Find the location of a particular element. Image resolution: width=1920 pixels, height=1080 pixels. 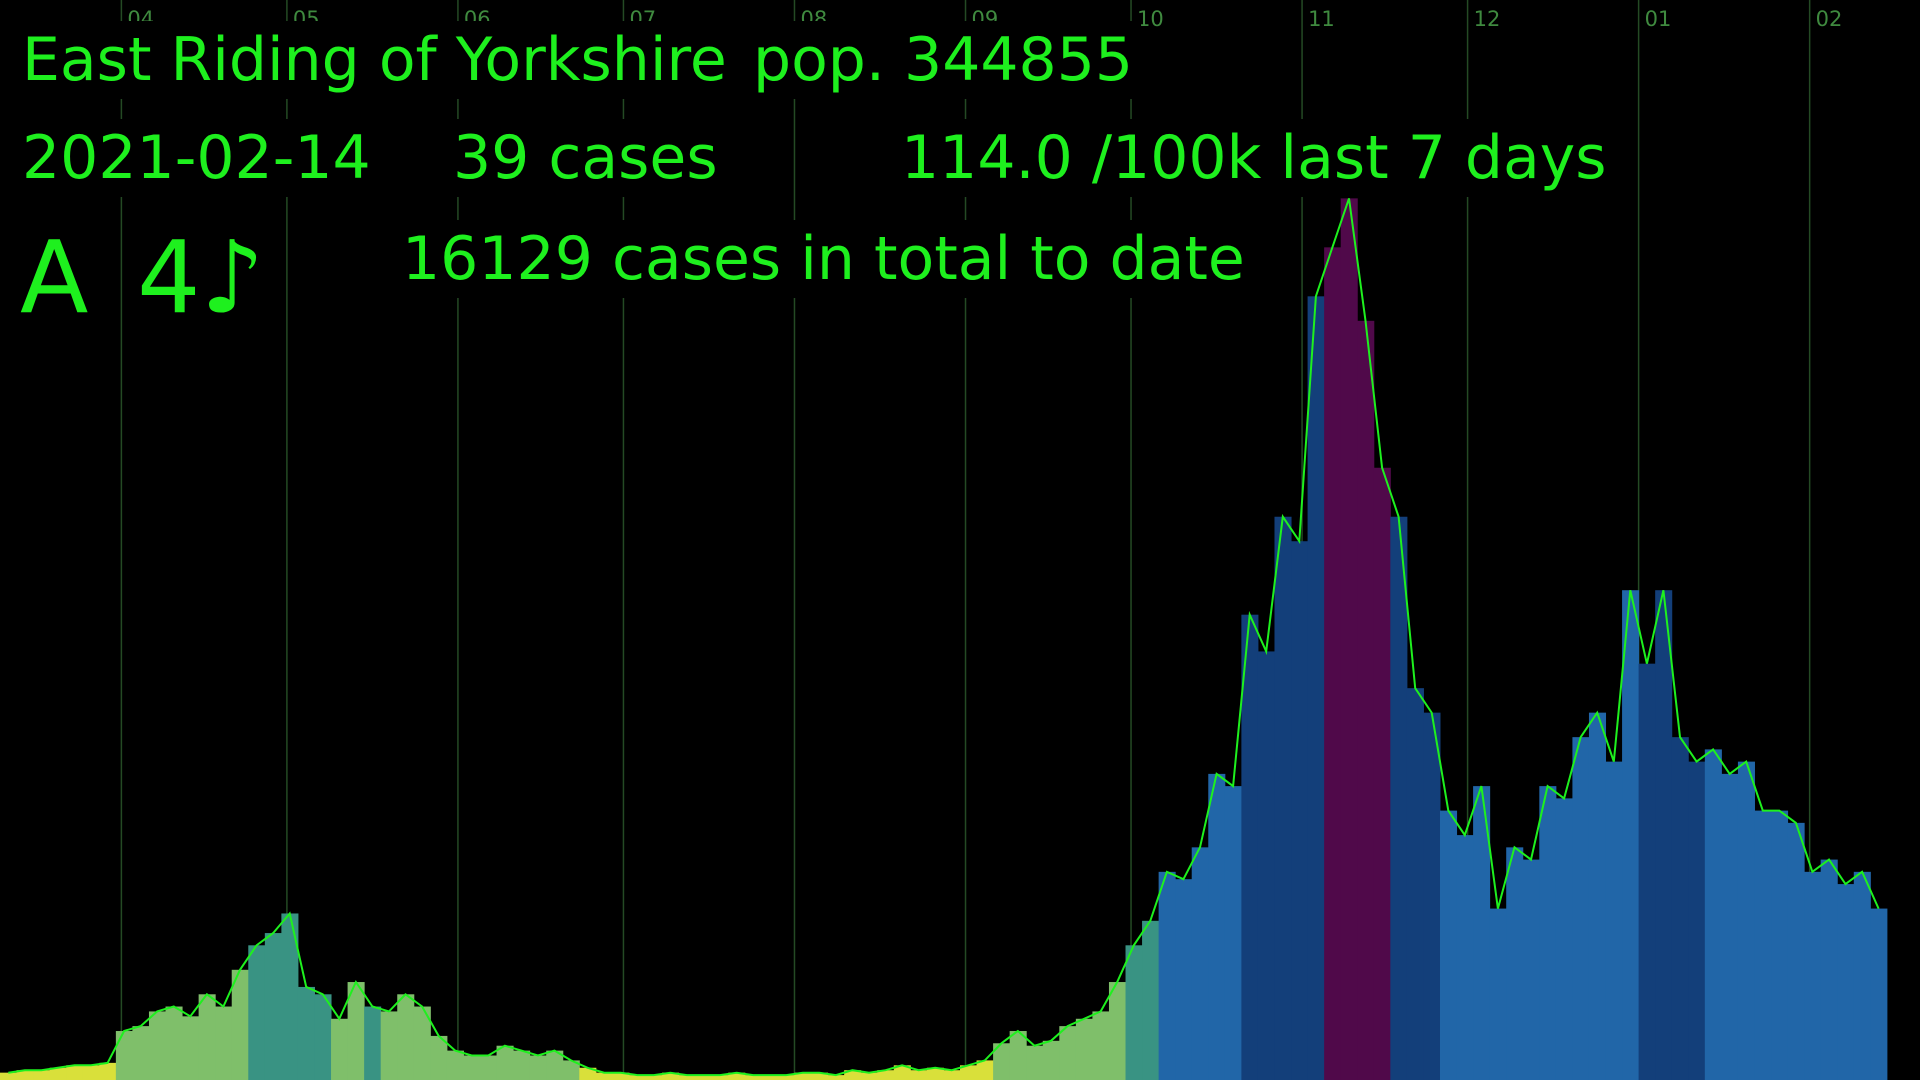

x-tick-label: 10 is located at coordinates (1150, 19).